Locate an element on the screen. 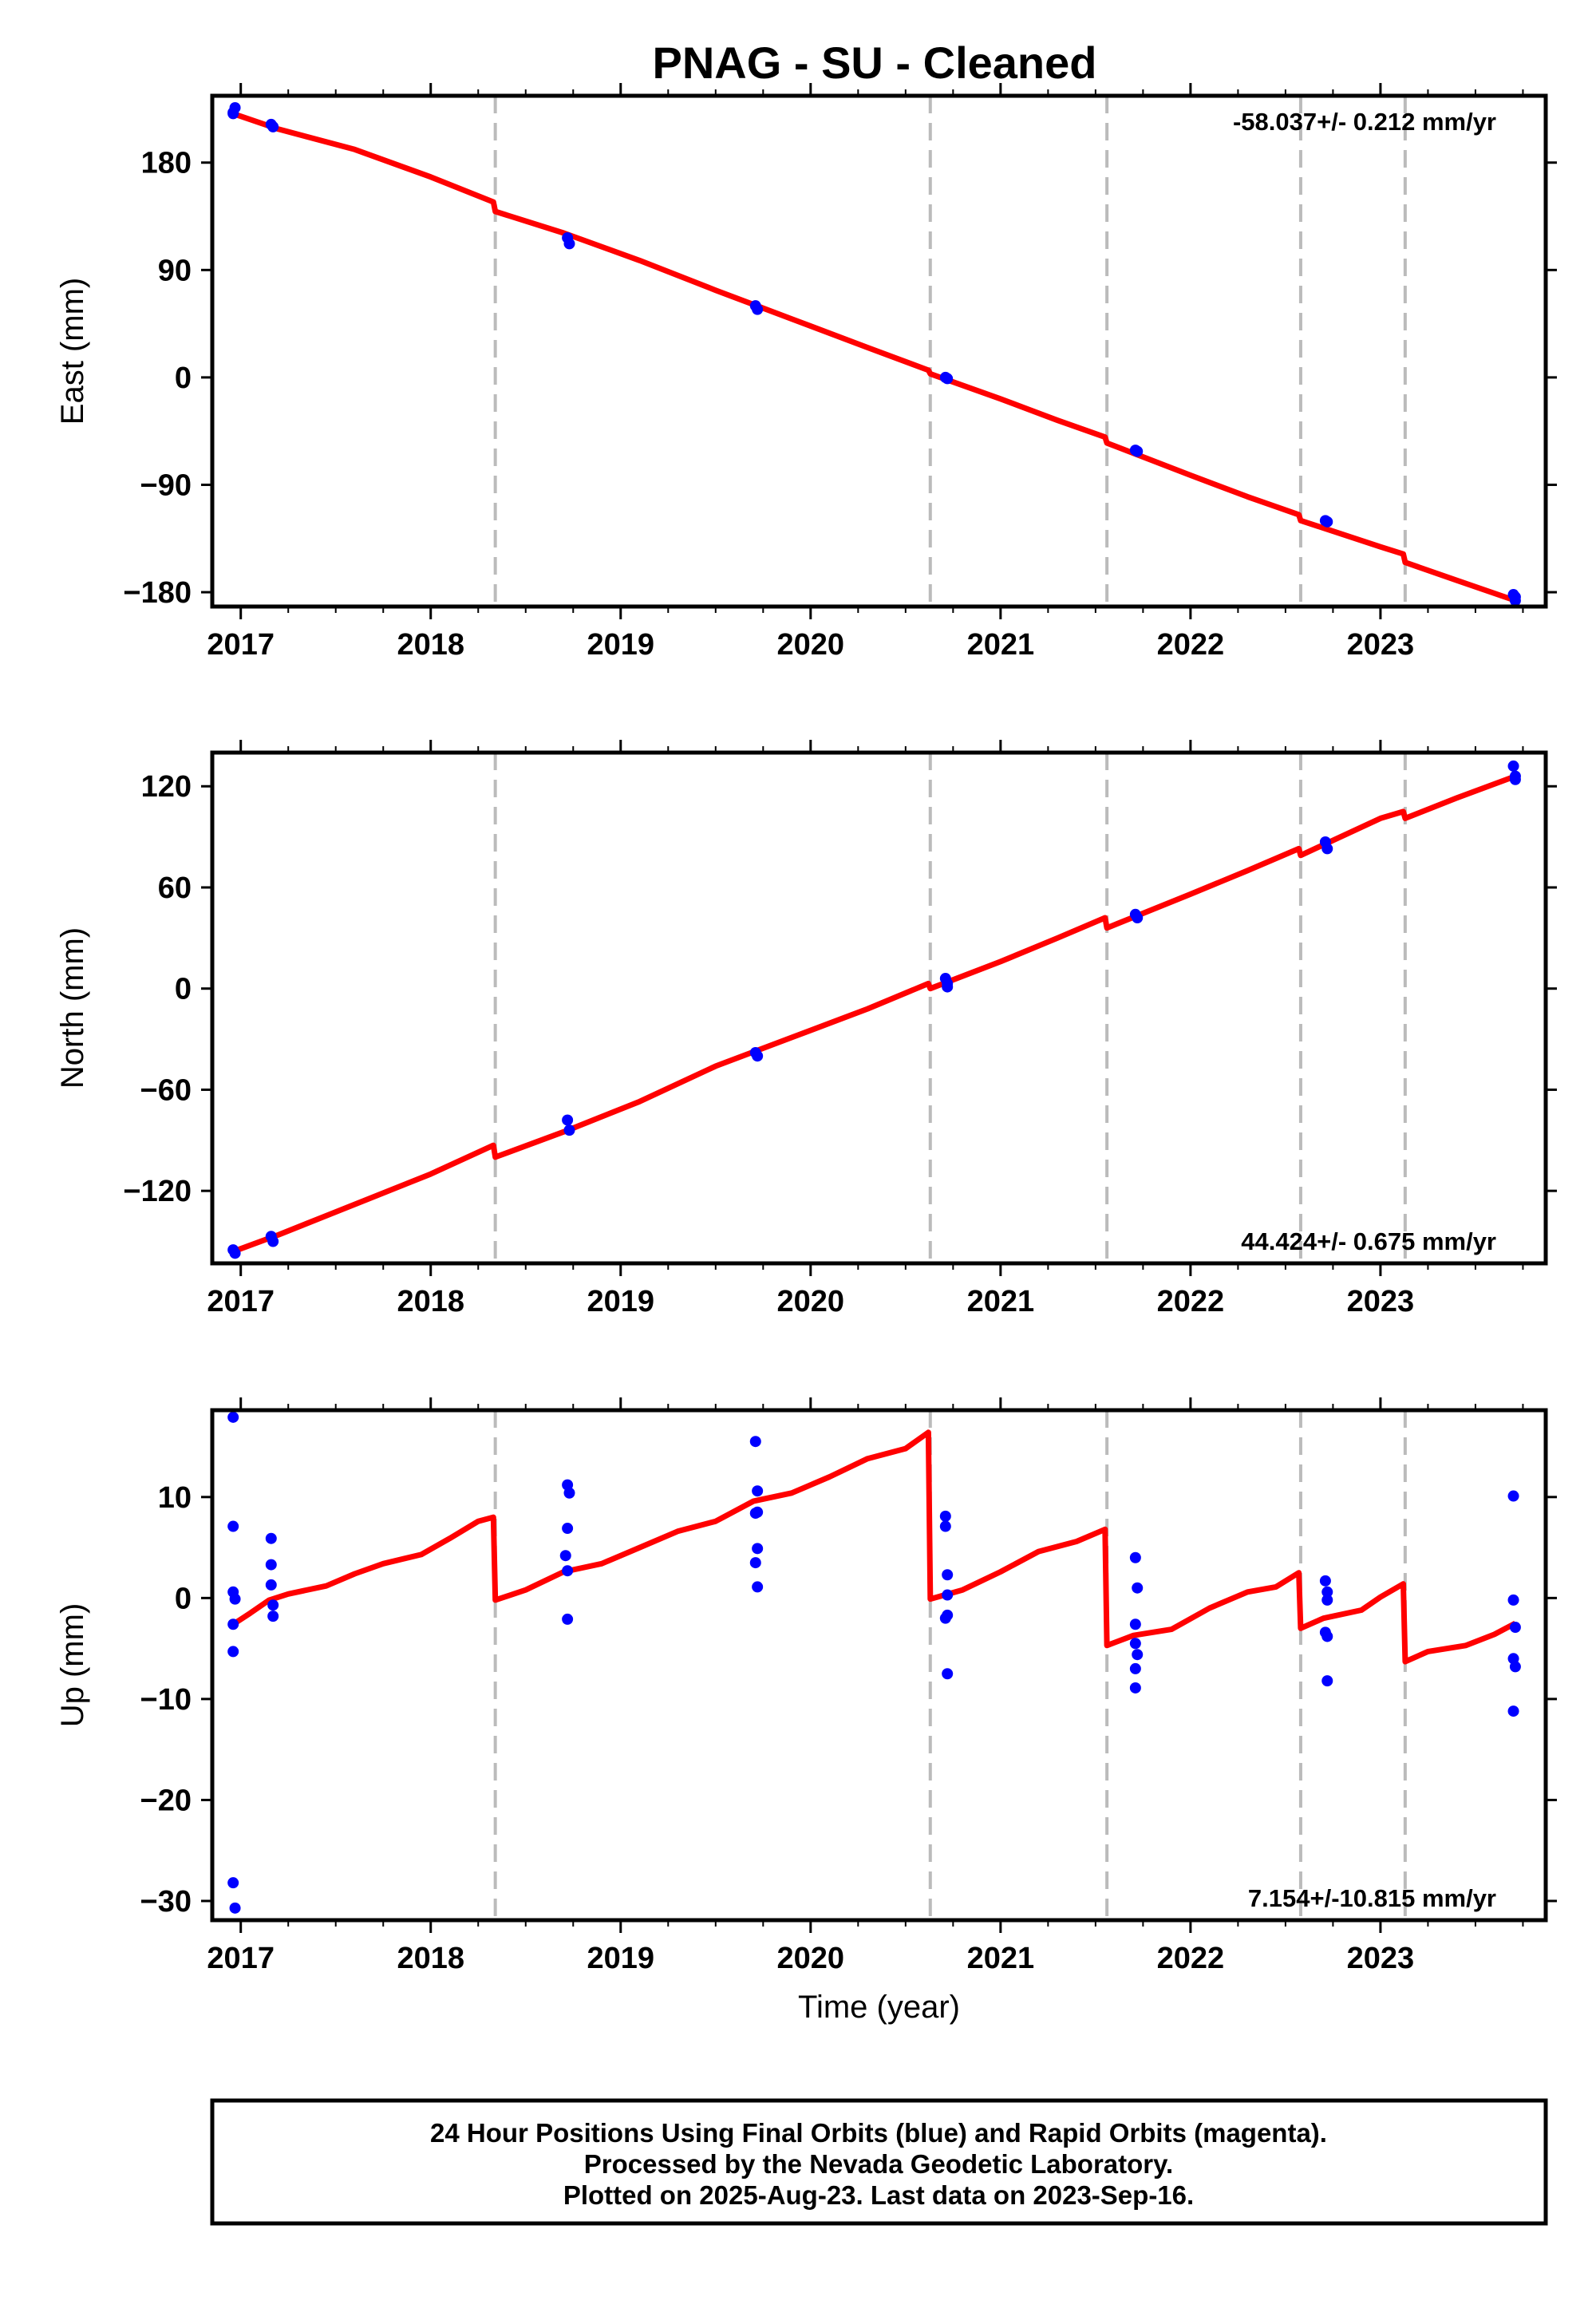 The width and height of the screenshot is (1596, 2316). x-tick-label: 2020 is located at coordinates (811, 1958).